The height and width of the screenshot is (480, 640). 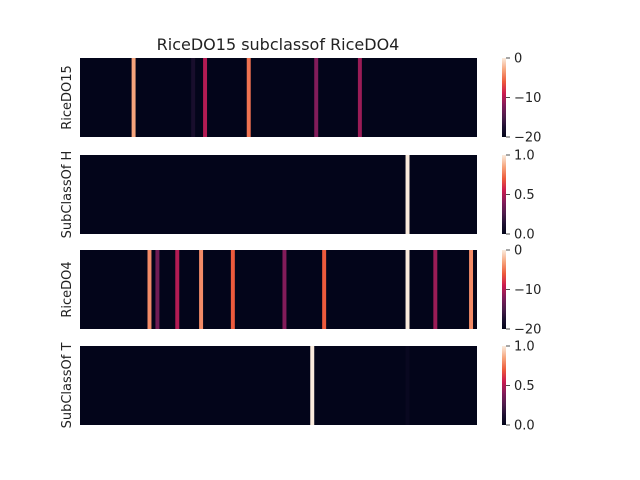 I want to click on chart-title: RiceDO15 subclassof RiceDO4, so click(x=278, y=44).